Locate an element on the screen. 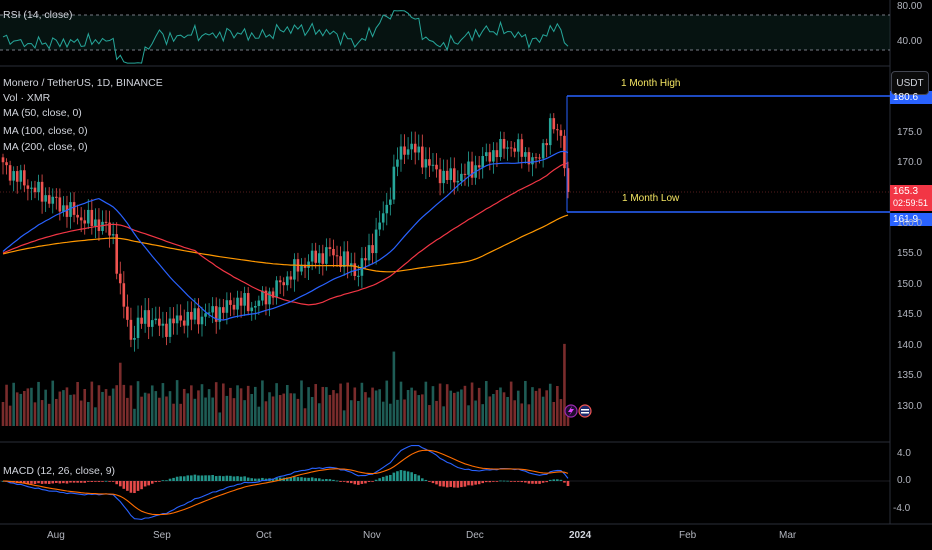 Image resolution: width=932 pixels, height=550 pixels. price-tick: 145.0 is located at coordinates (910, 314).